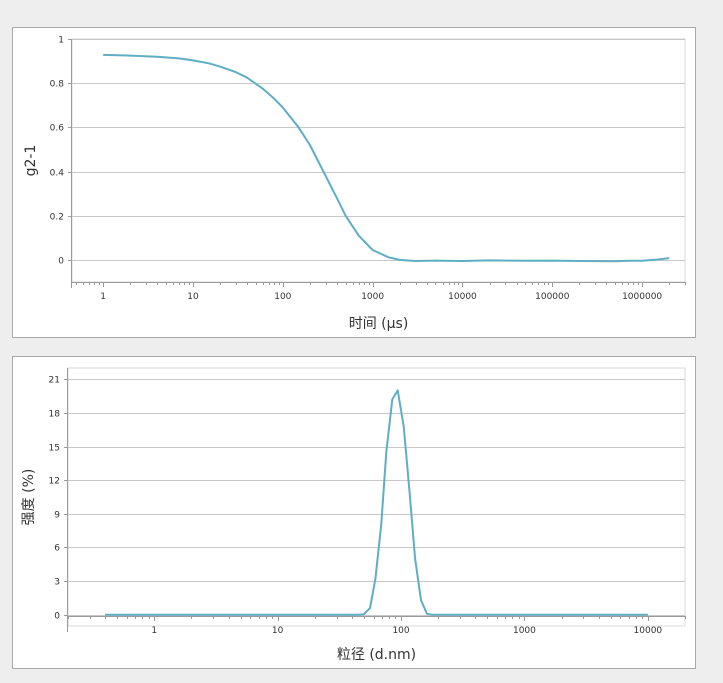 Image resolution: width=723 pixels, height=683 pixels. Describe the element at coordinates (61, 41) in the screenshot. I see `y-tick-label: 1` at that location.